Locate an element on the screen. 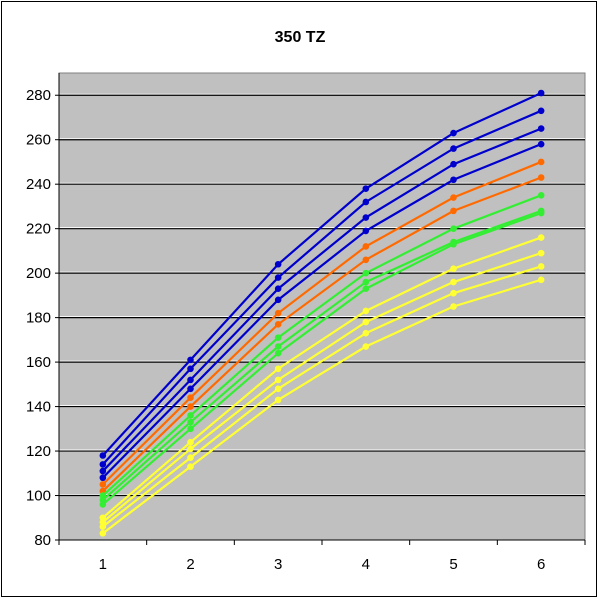 The width and height of the screenshot is (600, 600). y-tick-label: 240 is located at coordinates (38, 184).